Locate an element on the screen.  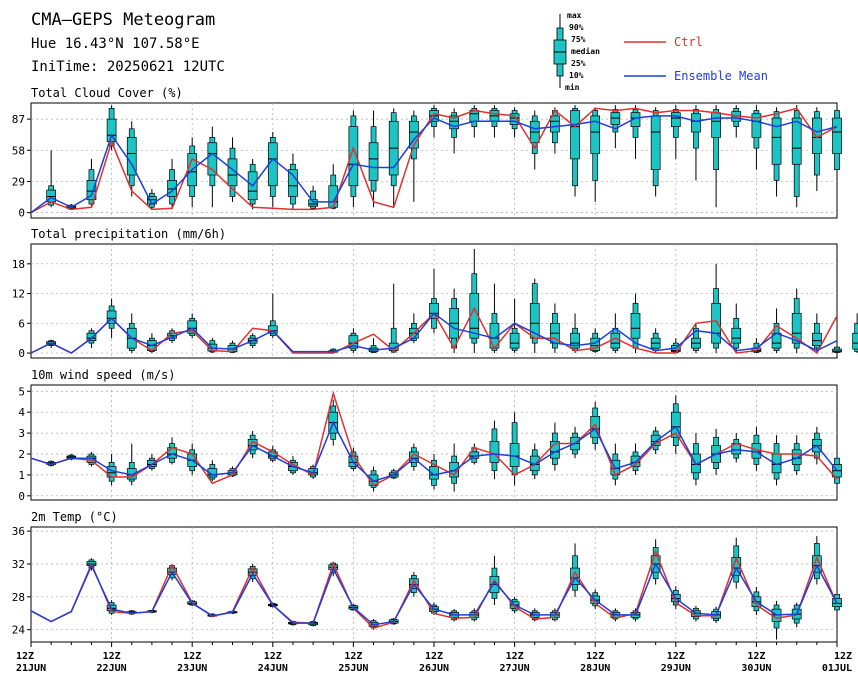
y-tick-label: 3 is located at coordinates (21, 433).